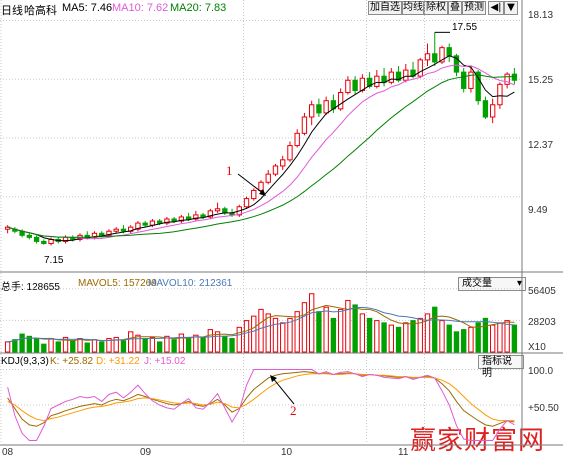  Describe the element at coordinates (190, 283) in the screenshot. I see `mavol10-label: MAVOL10: 212361` at that location.